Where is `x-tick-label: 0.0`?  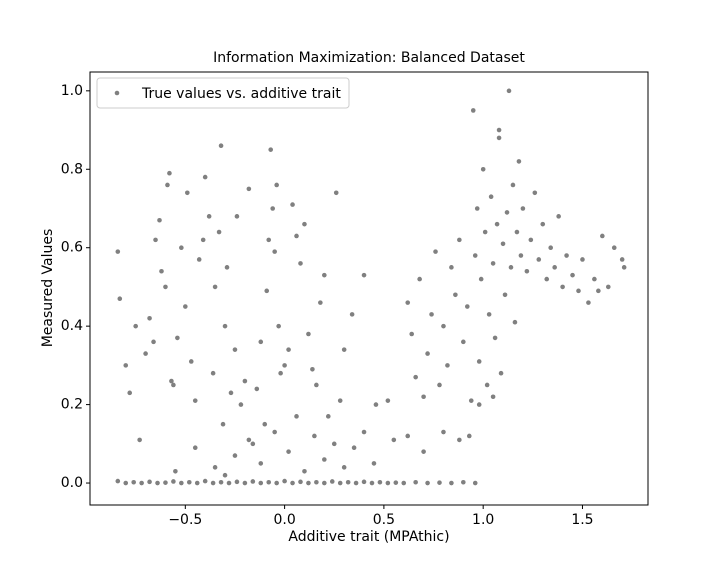
x-tick-label: 0.0 is located at coordinates (284, 520).